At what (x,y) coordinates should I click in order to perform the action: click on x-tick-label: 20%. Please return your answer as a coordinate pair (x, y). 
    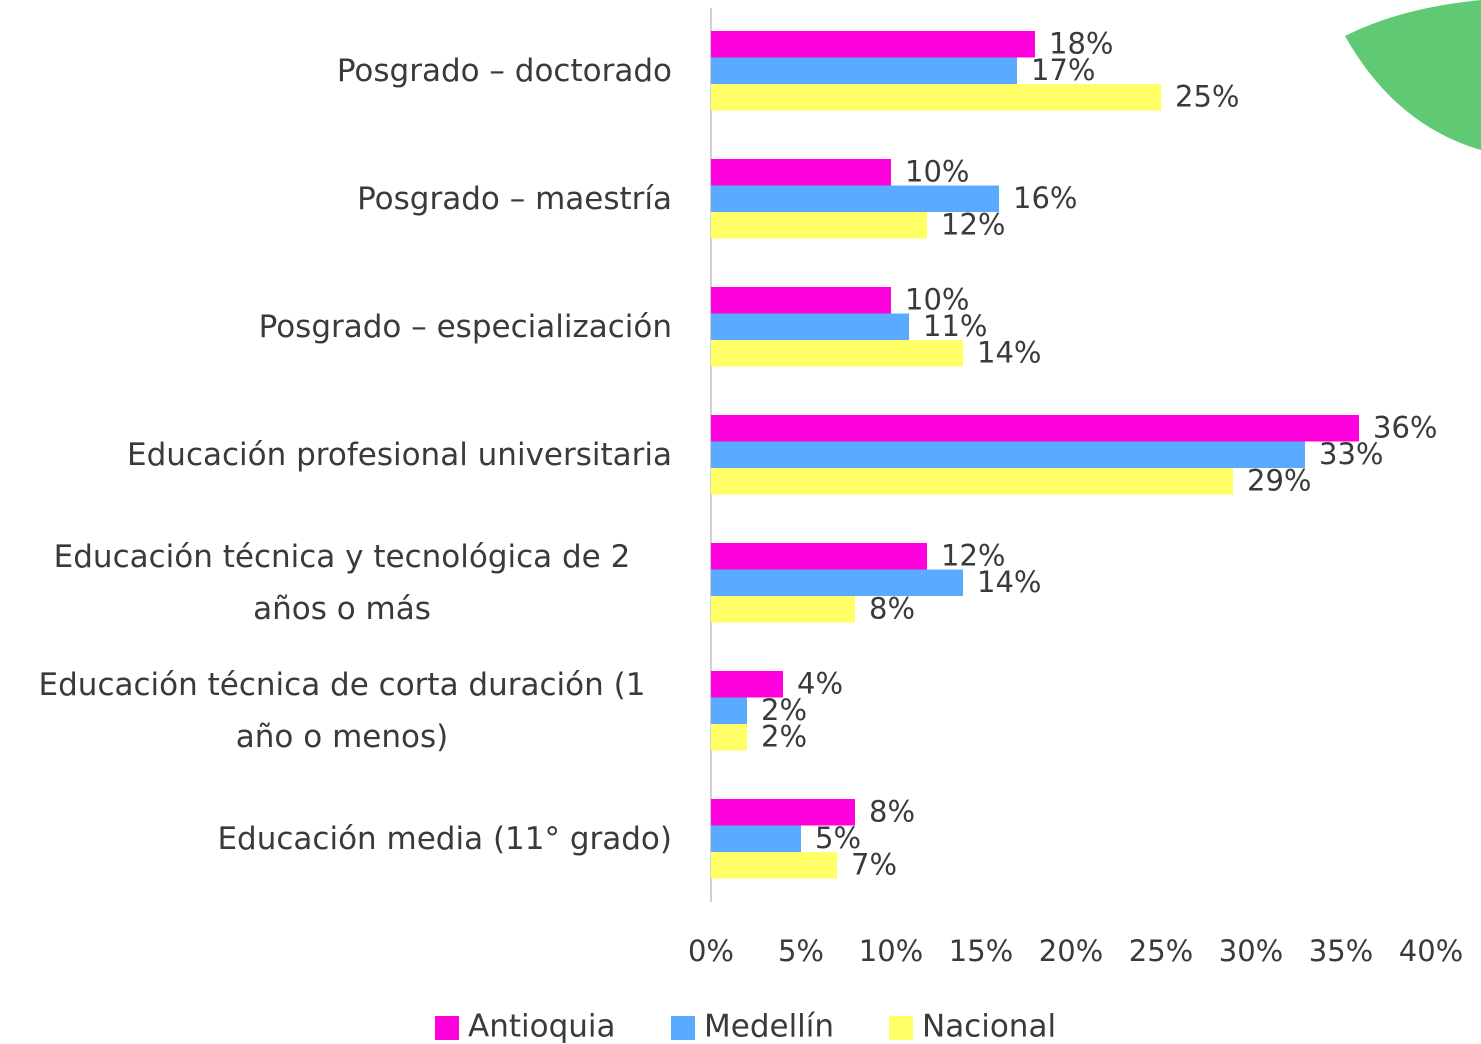
    Looking at the image, I should click on (1071, 951).